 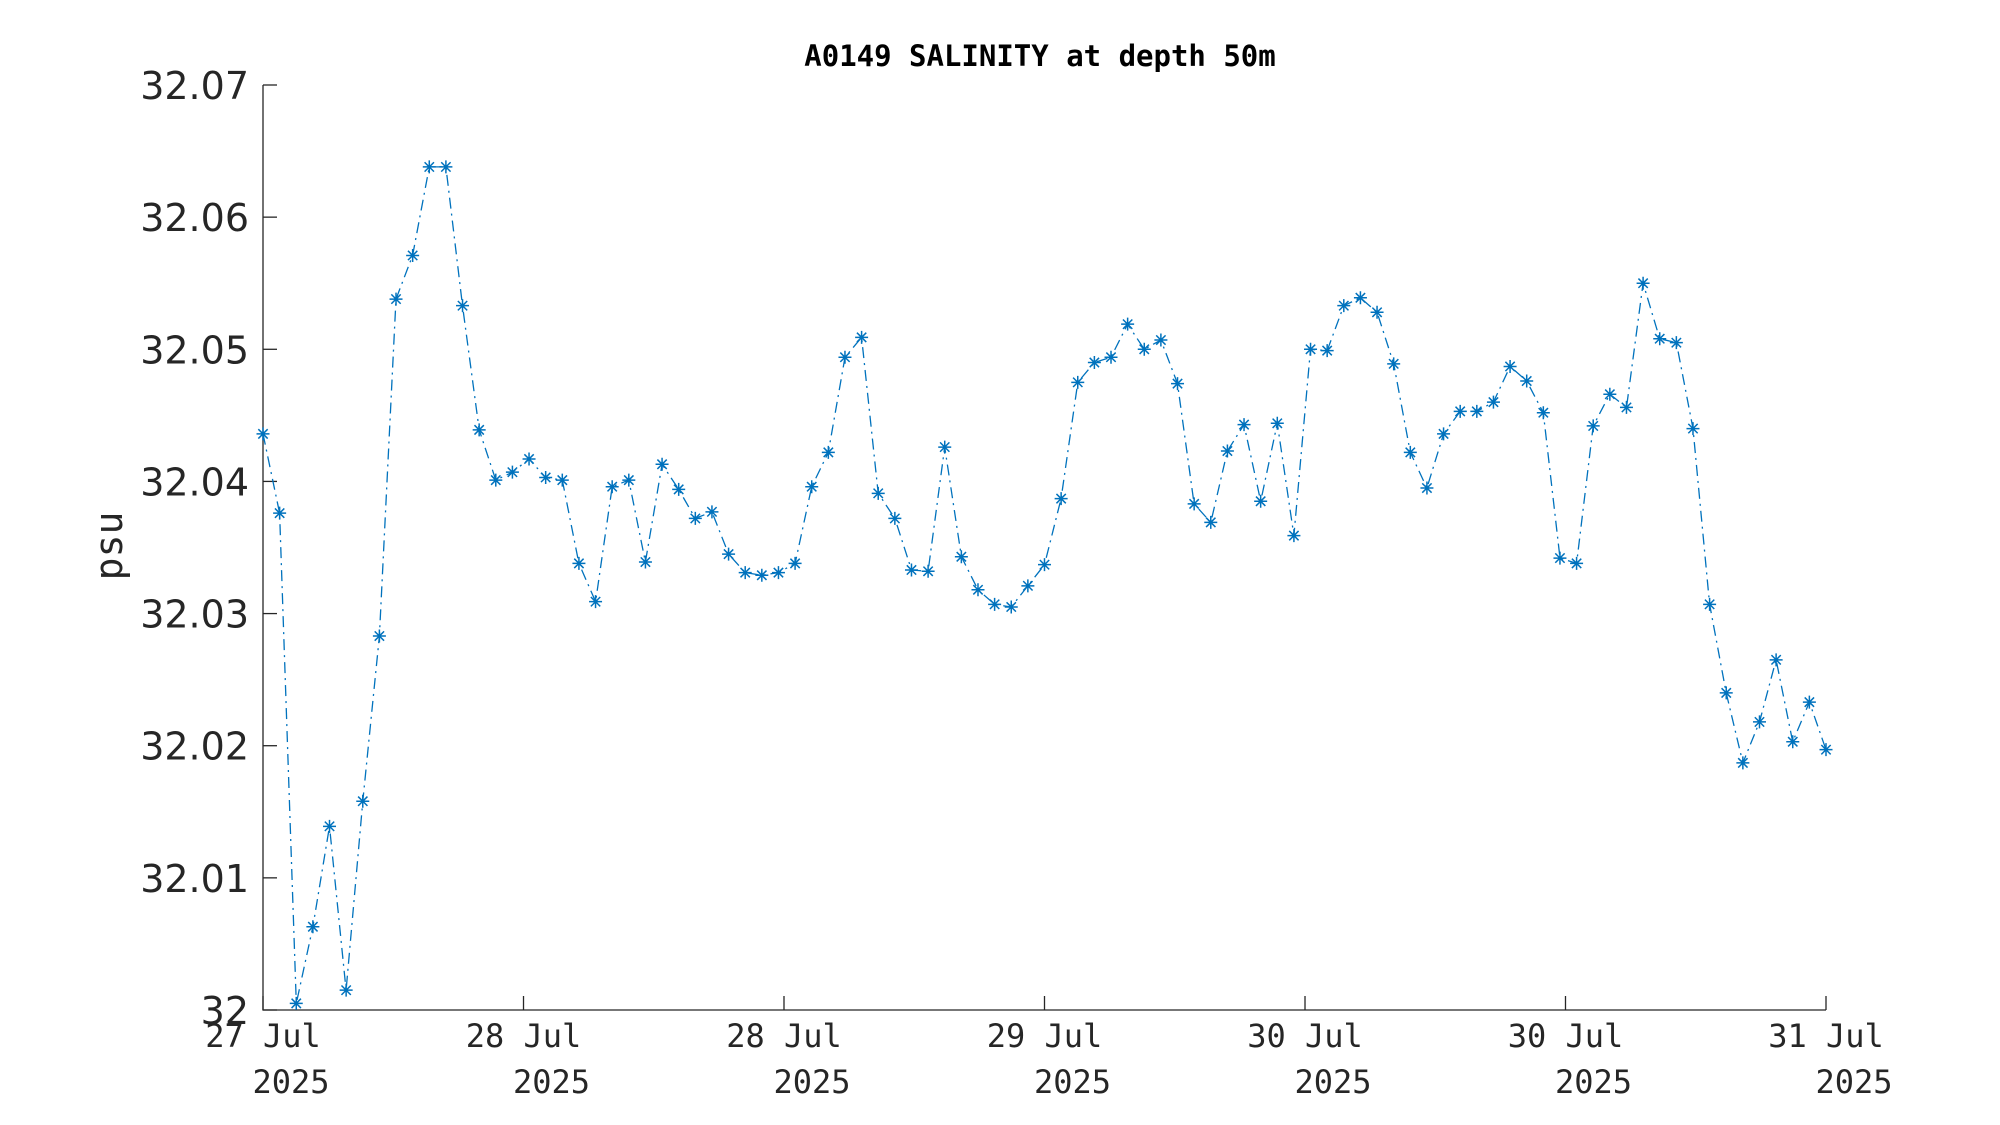 I want to click on y-tick-label: 32.03, so click(x=194, y=615).